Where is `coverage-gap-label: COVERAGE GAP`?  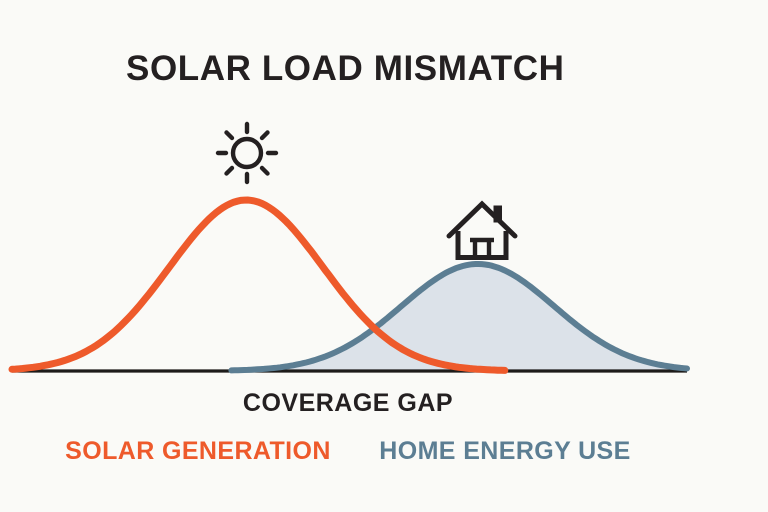 coverage-gap-label: COVERAGE GAP is located at coordinates (348, 403).